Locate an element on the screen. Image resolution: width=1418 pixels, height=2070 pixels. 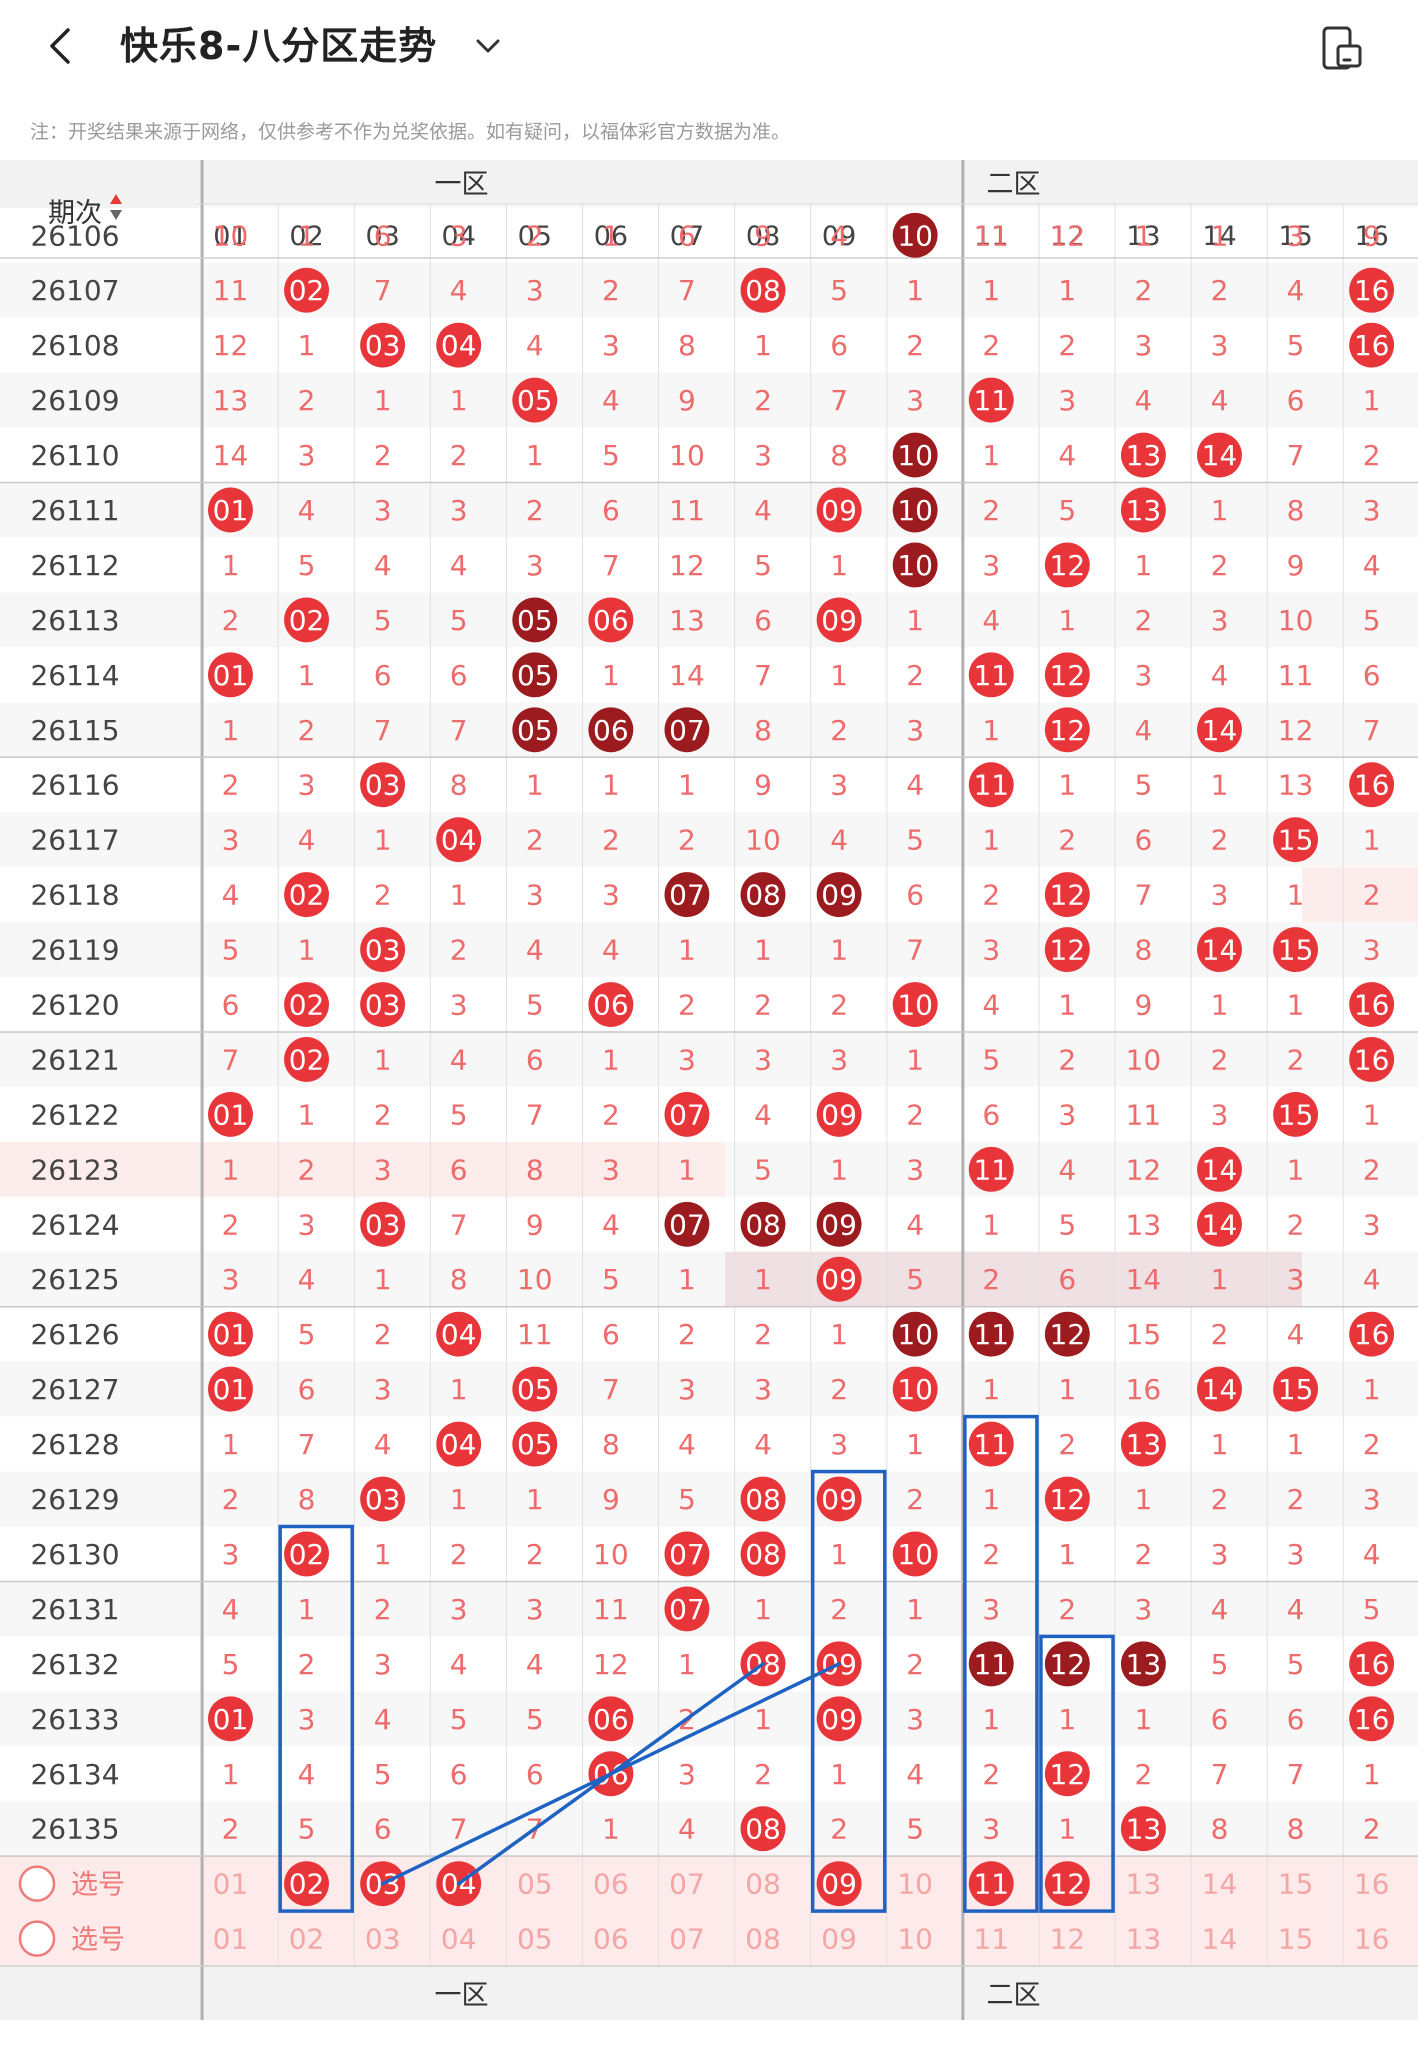
back-arrow-icon is located at coordinates (62, 46).